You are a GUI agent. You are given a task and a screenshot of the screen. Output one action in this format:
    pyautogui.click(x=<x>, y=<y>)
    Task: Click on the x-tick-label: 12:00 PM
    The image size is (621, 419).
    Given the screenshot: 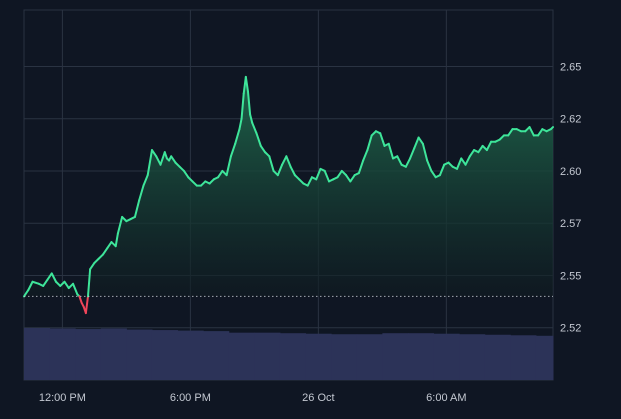 What is the action you would take?
    pyautogui.click(x=62, y=398)
    